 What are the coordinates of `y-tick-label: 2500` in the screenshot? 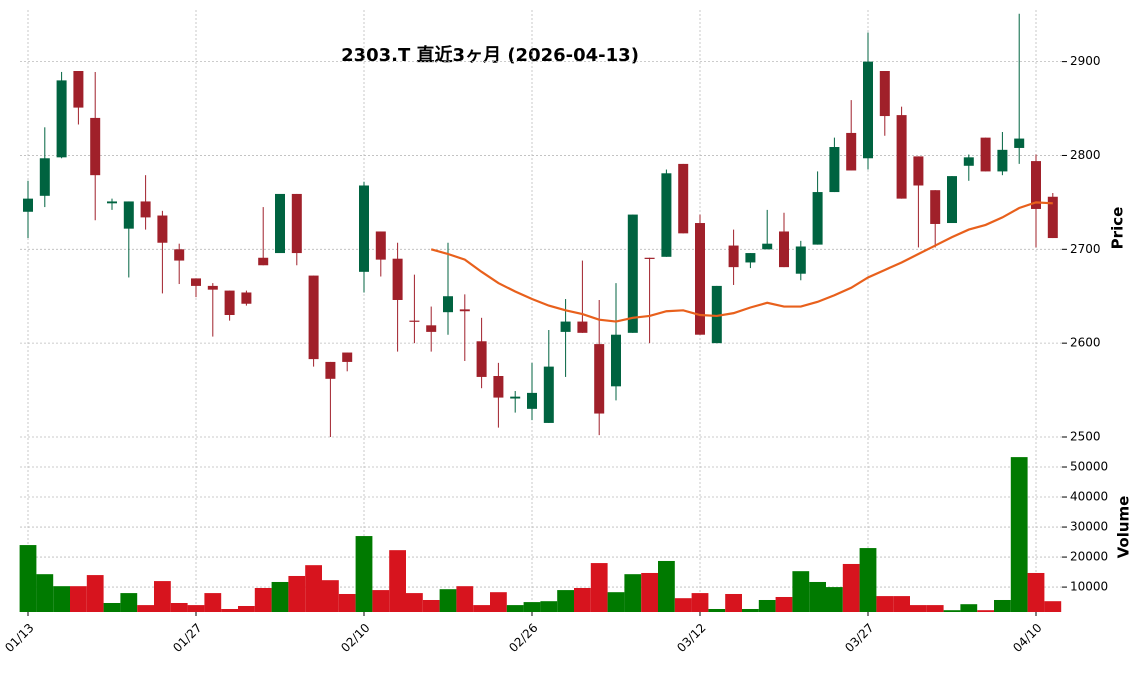 It's located at (1085, 437).